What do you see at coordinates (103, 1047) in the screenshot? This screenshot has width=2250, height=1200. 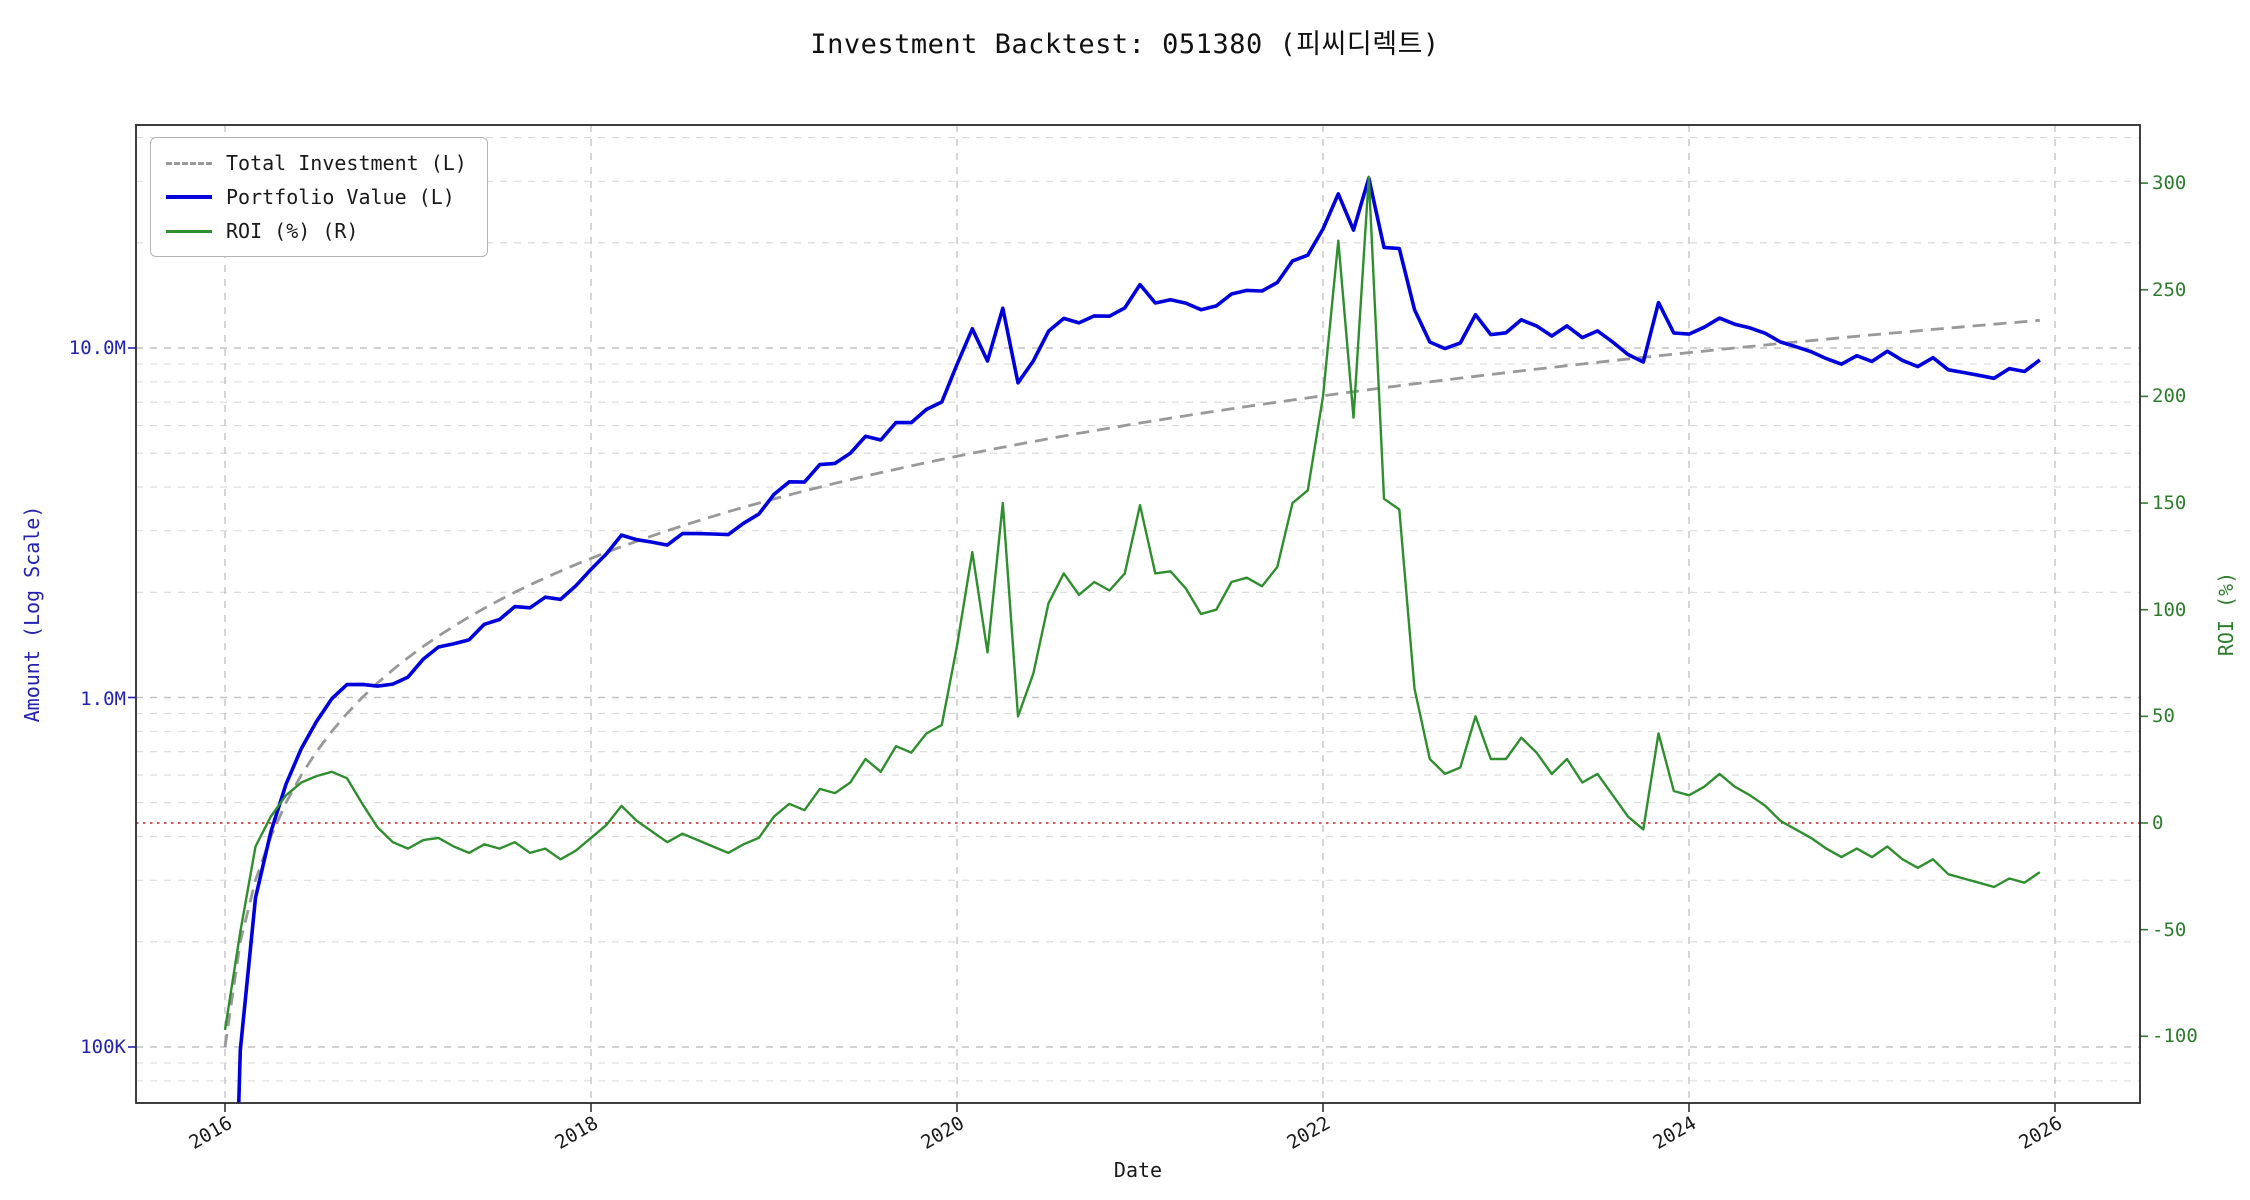 I see `y-left-tick-100k: 100K` at bounding box center [103, 1047].